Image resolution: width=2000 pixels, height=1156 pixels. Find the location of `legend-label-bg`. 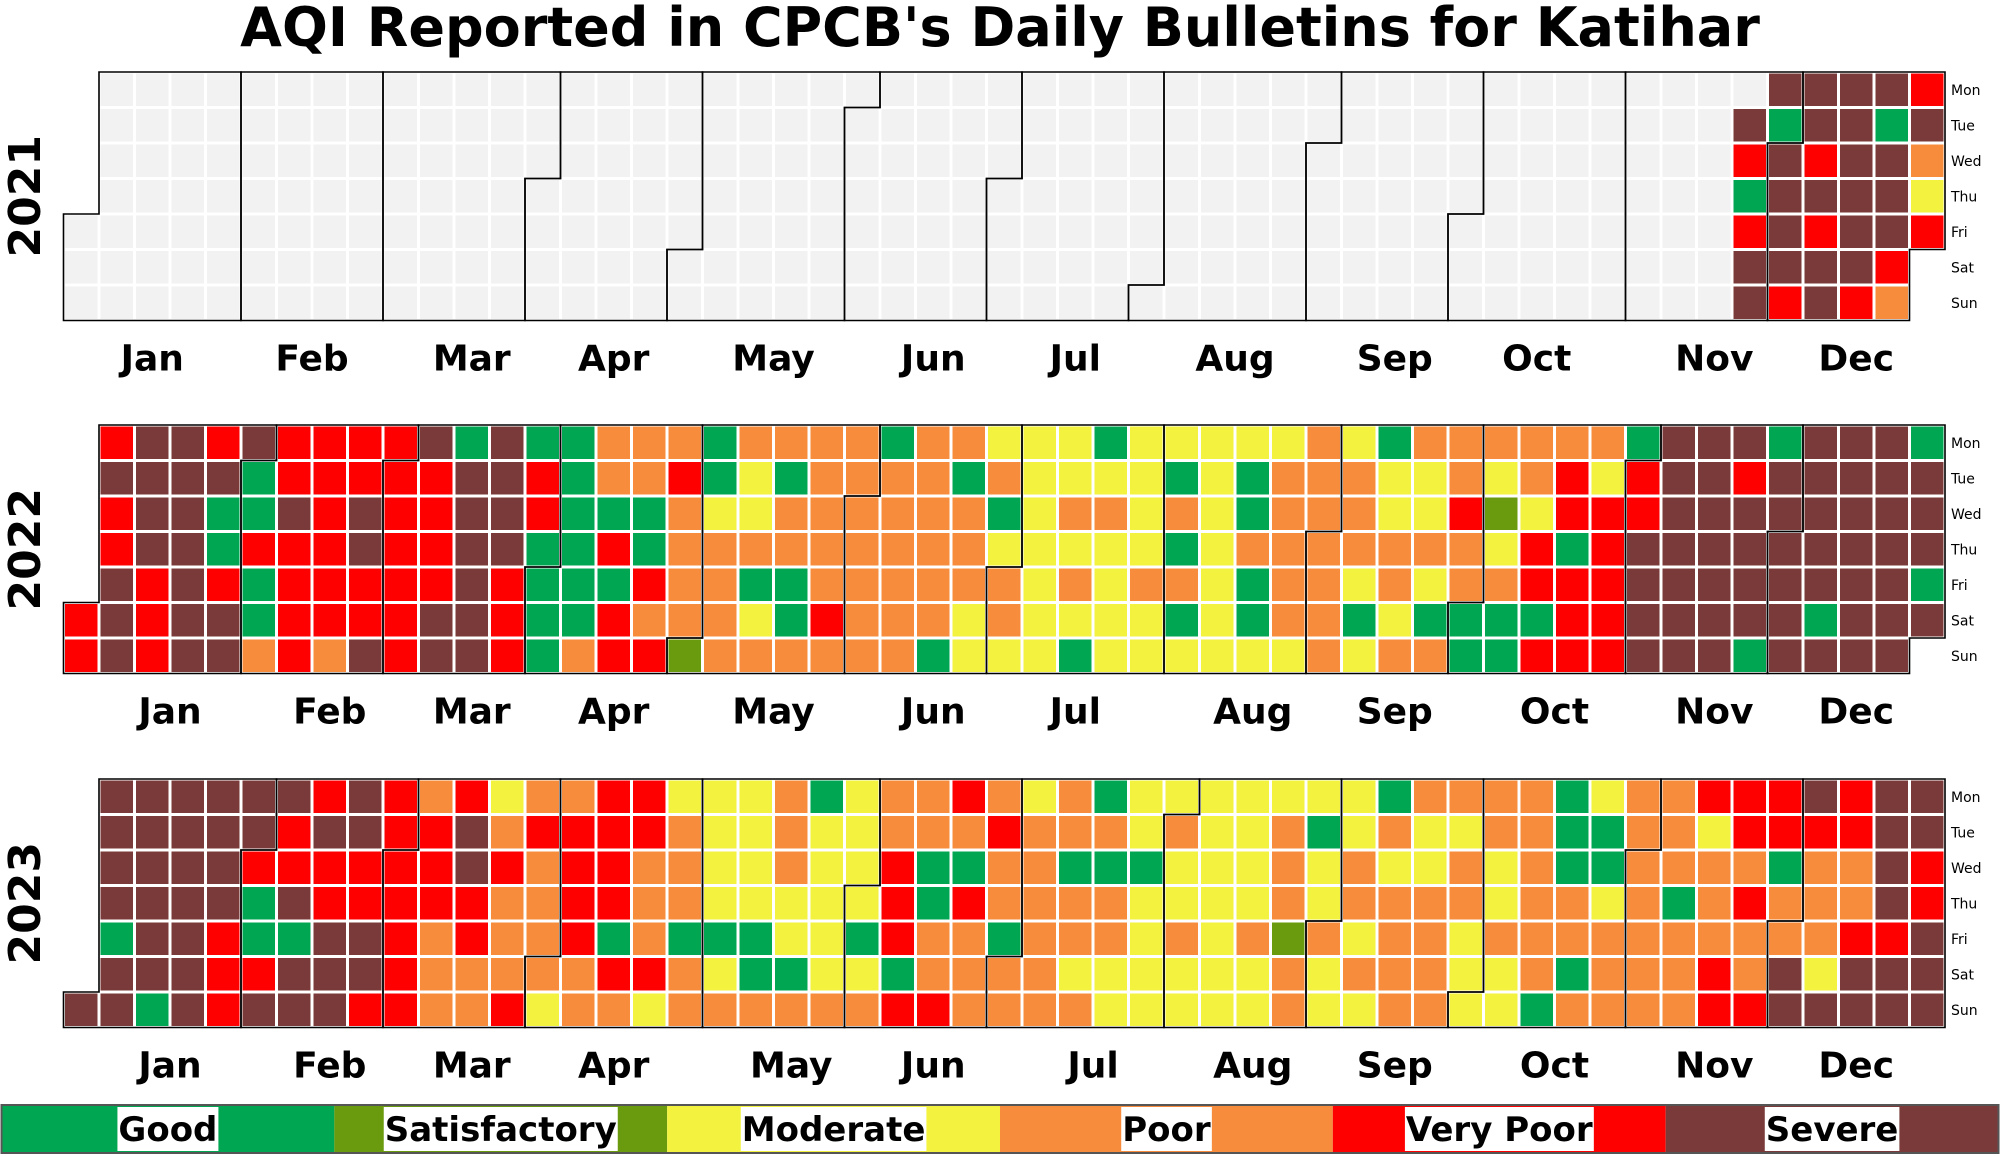

legend-label-bg is located at coordinates (1166, 1129).